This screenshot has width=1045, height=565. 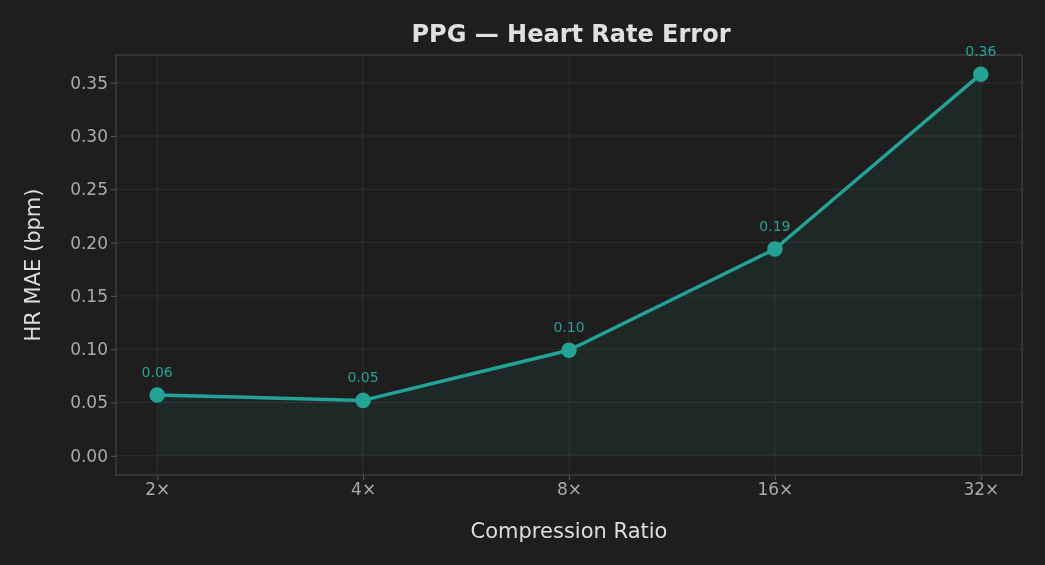 What do you see at coordinates (89, 135) in the screenshot?
I see `y-tick-label: 0.30` at bounding box center [89, 135].